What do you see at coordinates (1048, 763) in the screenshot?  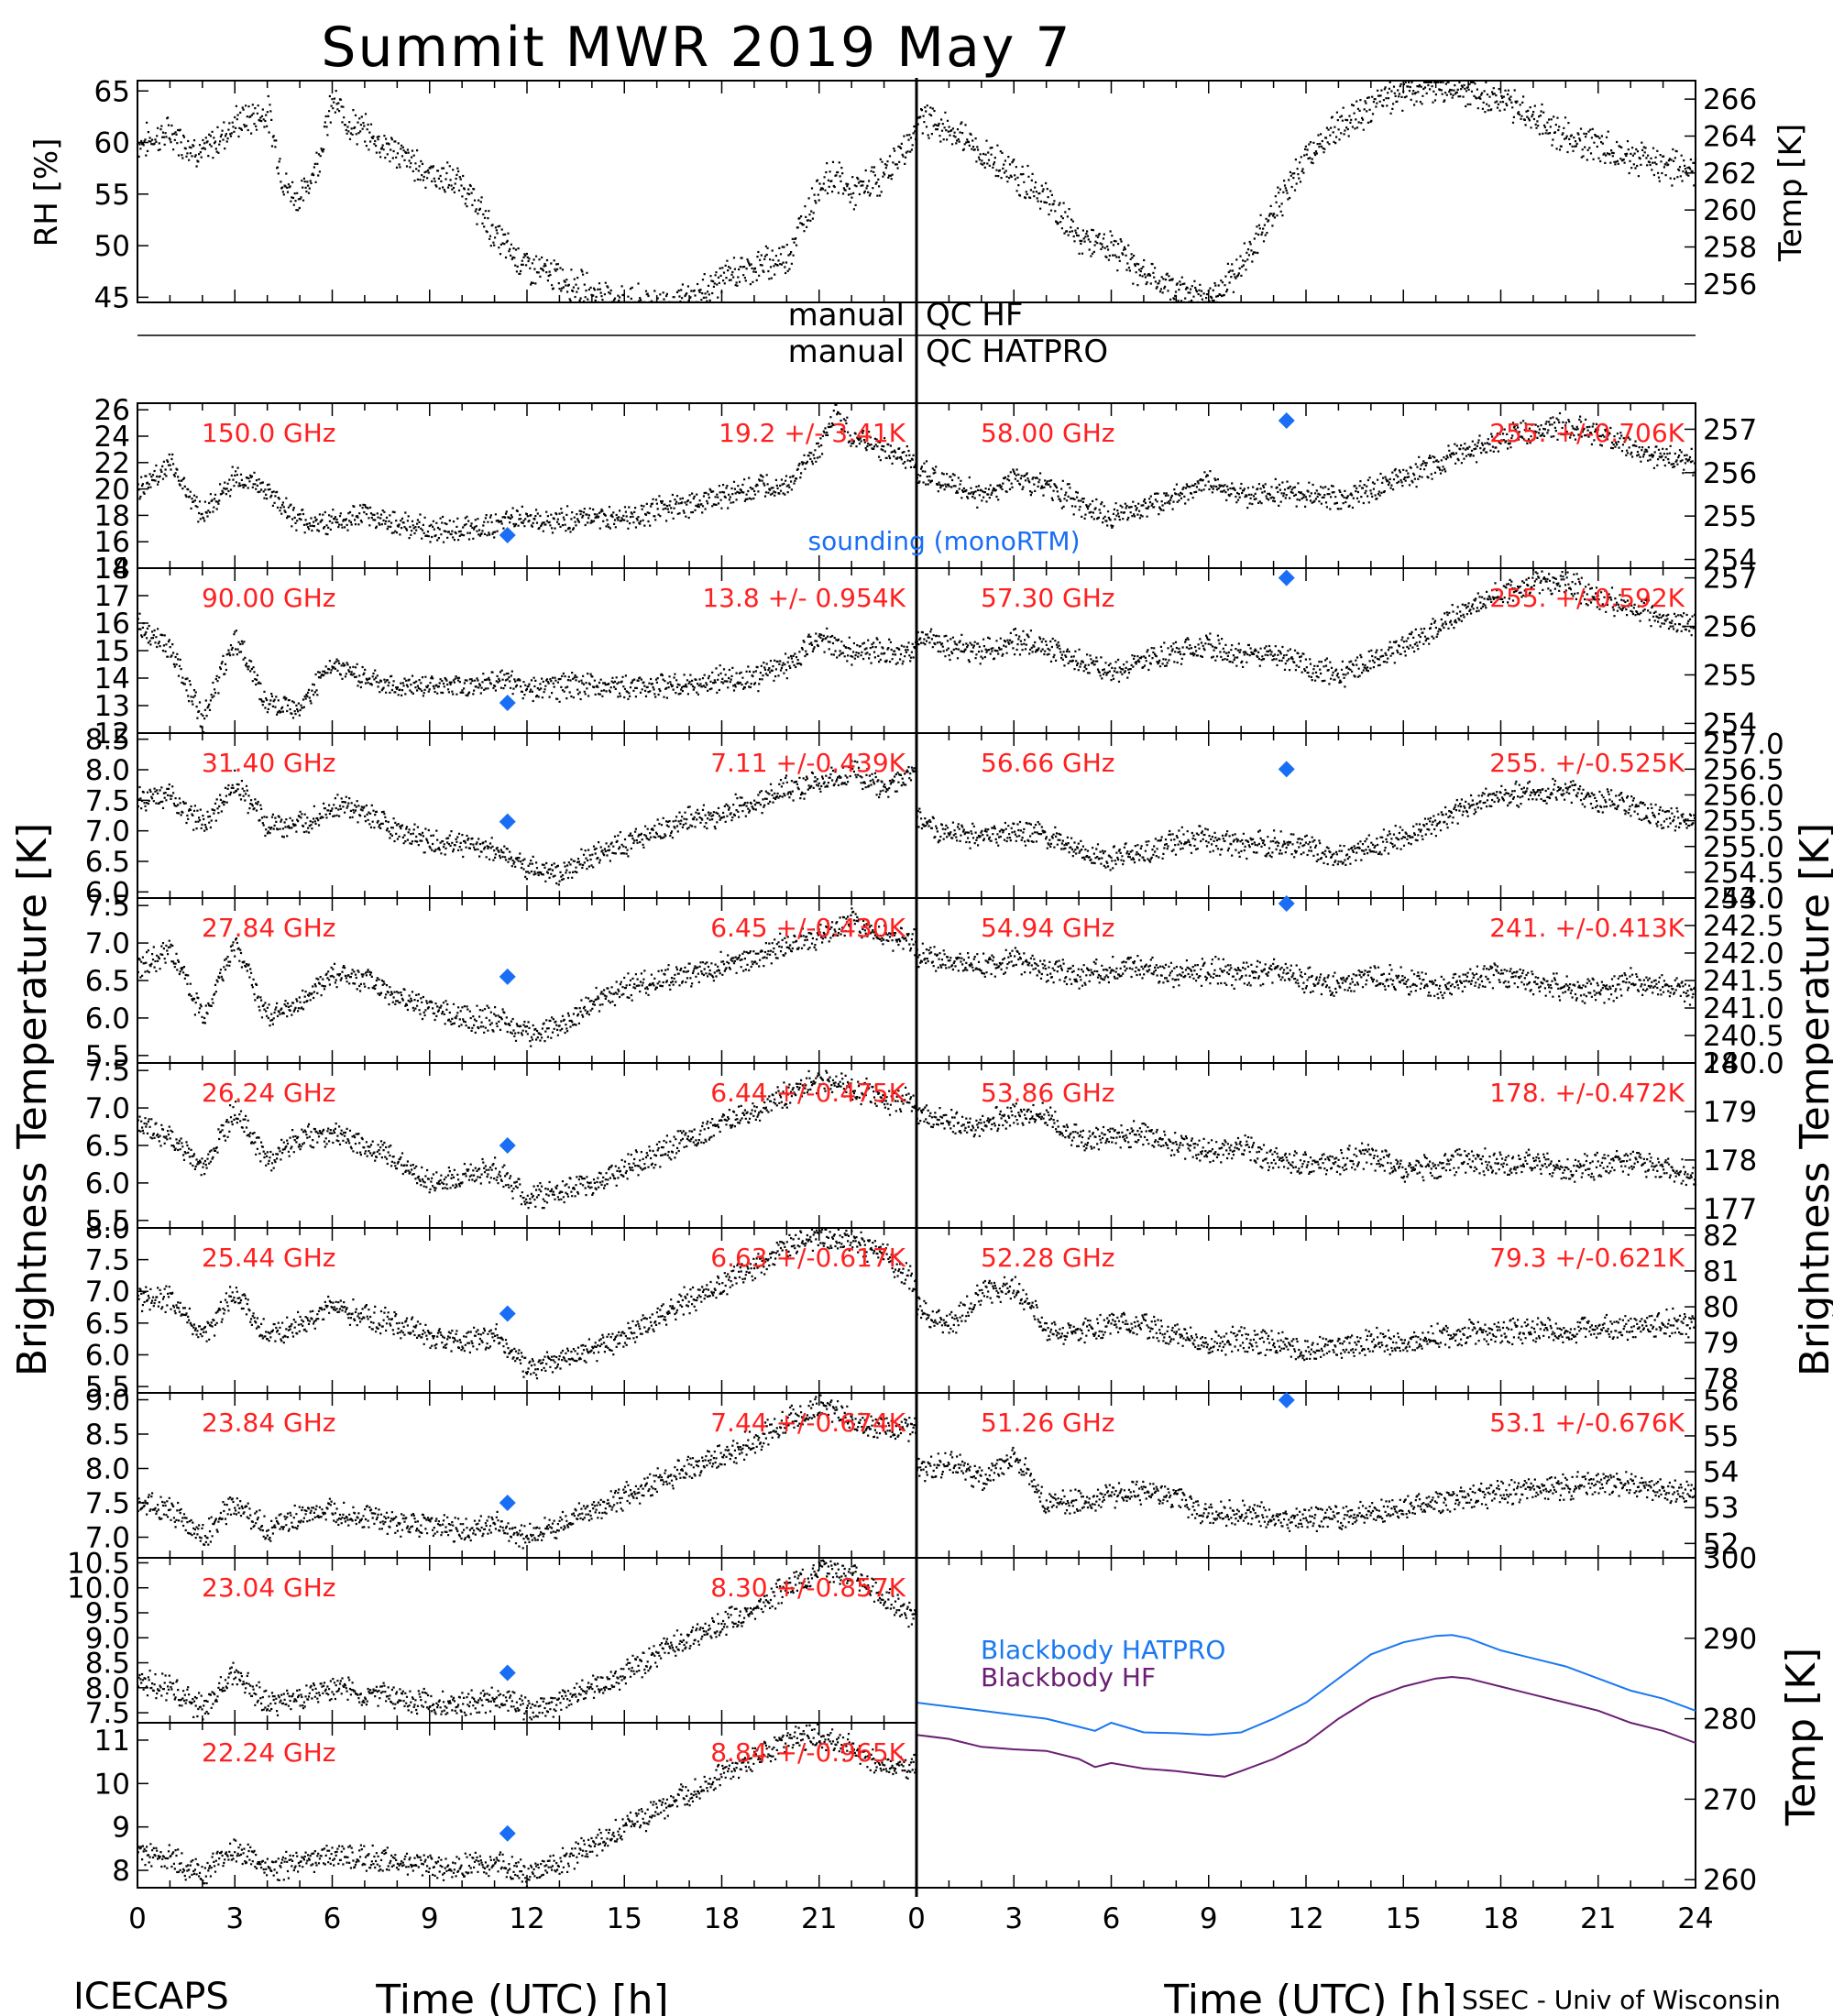 I see `frequency-label: 56.66 GHz` at bounding box center [1048, 763].